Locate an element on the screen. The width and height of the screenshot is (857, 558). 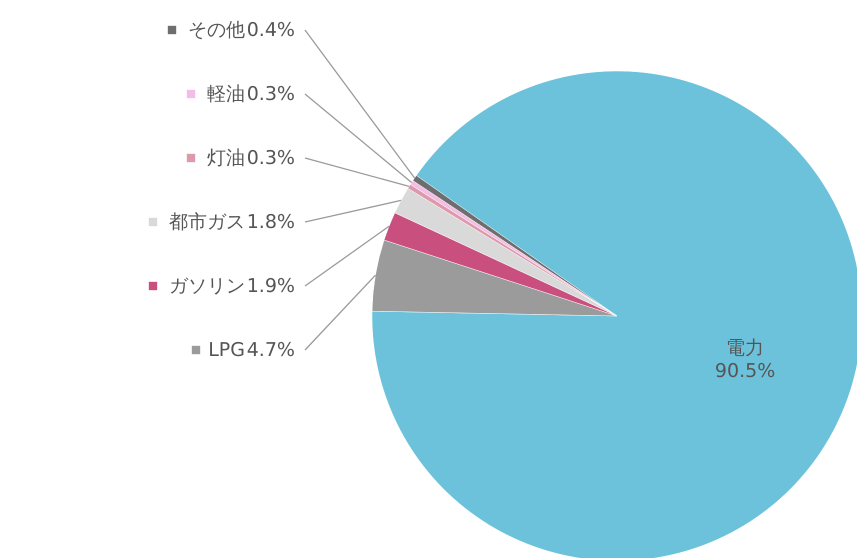
legend-label: 軽油 is located at coordinates (226, 94).